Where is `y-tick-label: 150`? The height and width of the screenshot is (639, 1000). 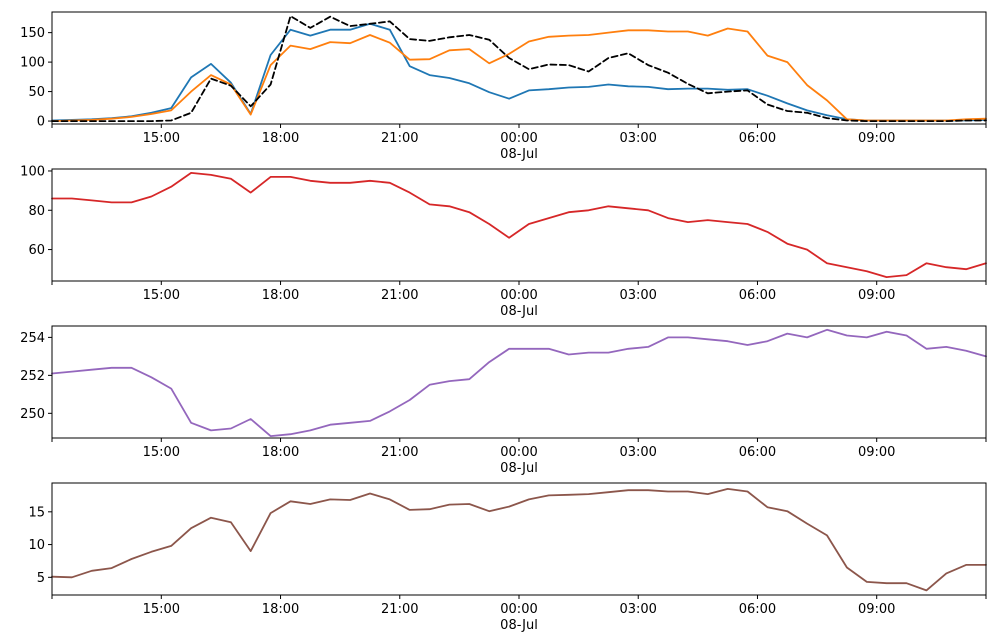 y-tick-label: 150 is located at coordinates (32, 33).